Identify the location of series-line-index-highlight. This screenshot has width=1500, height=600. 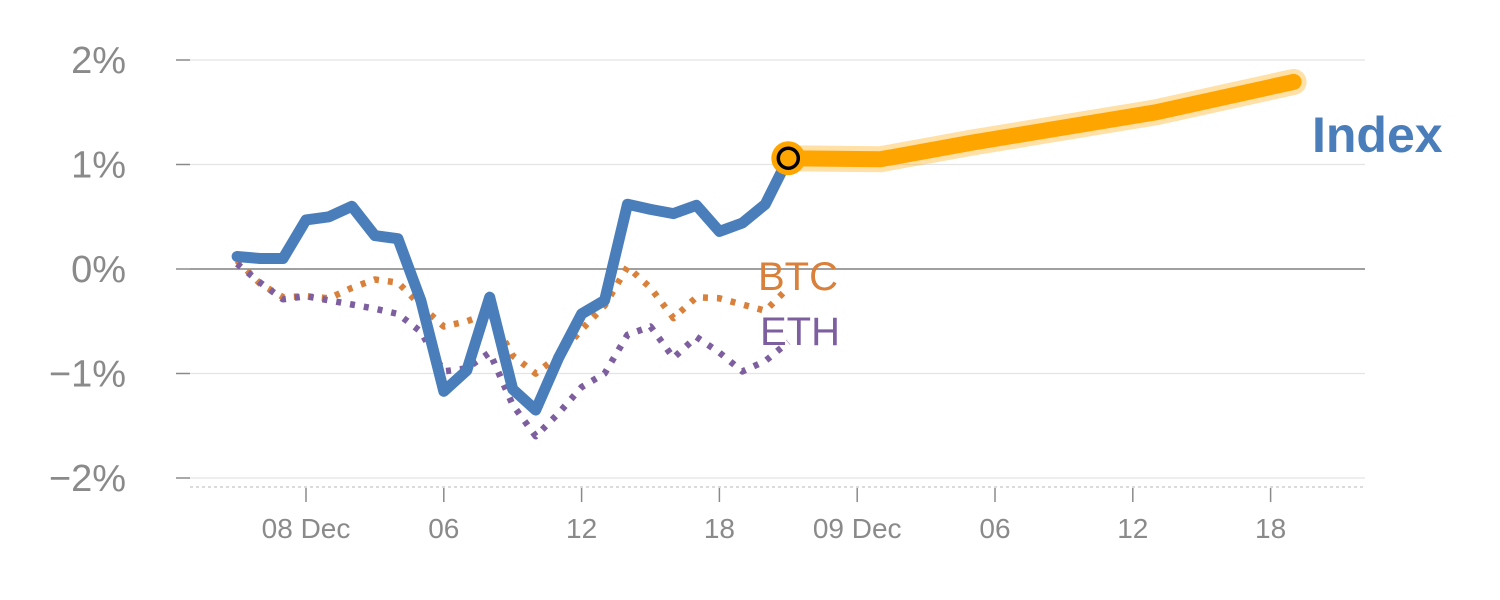
(1041, 120).